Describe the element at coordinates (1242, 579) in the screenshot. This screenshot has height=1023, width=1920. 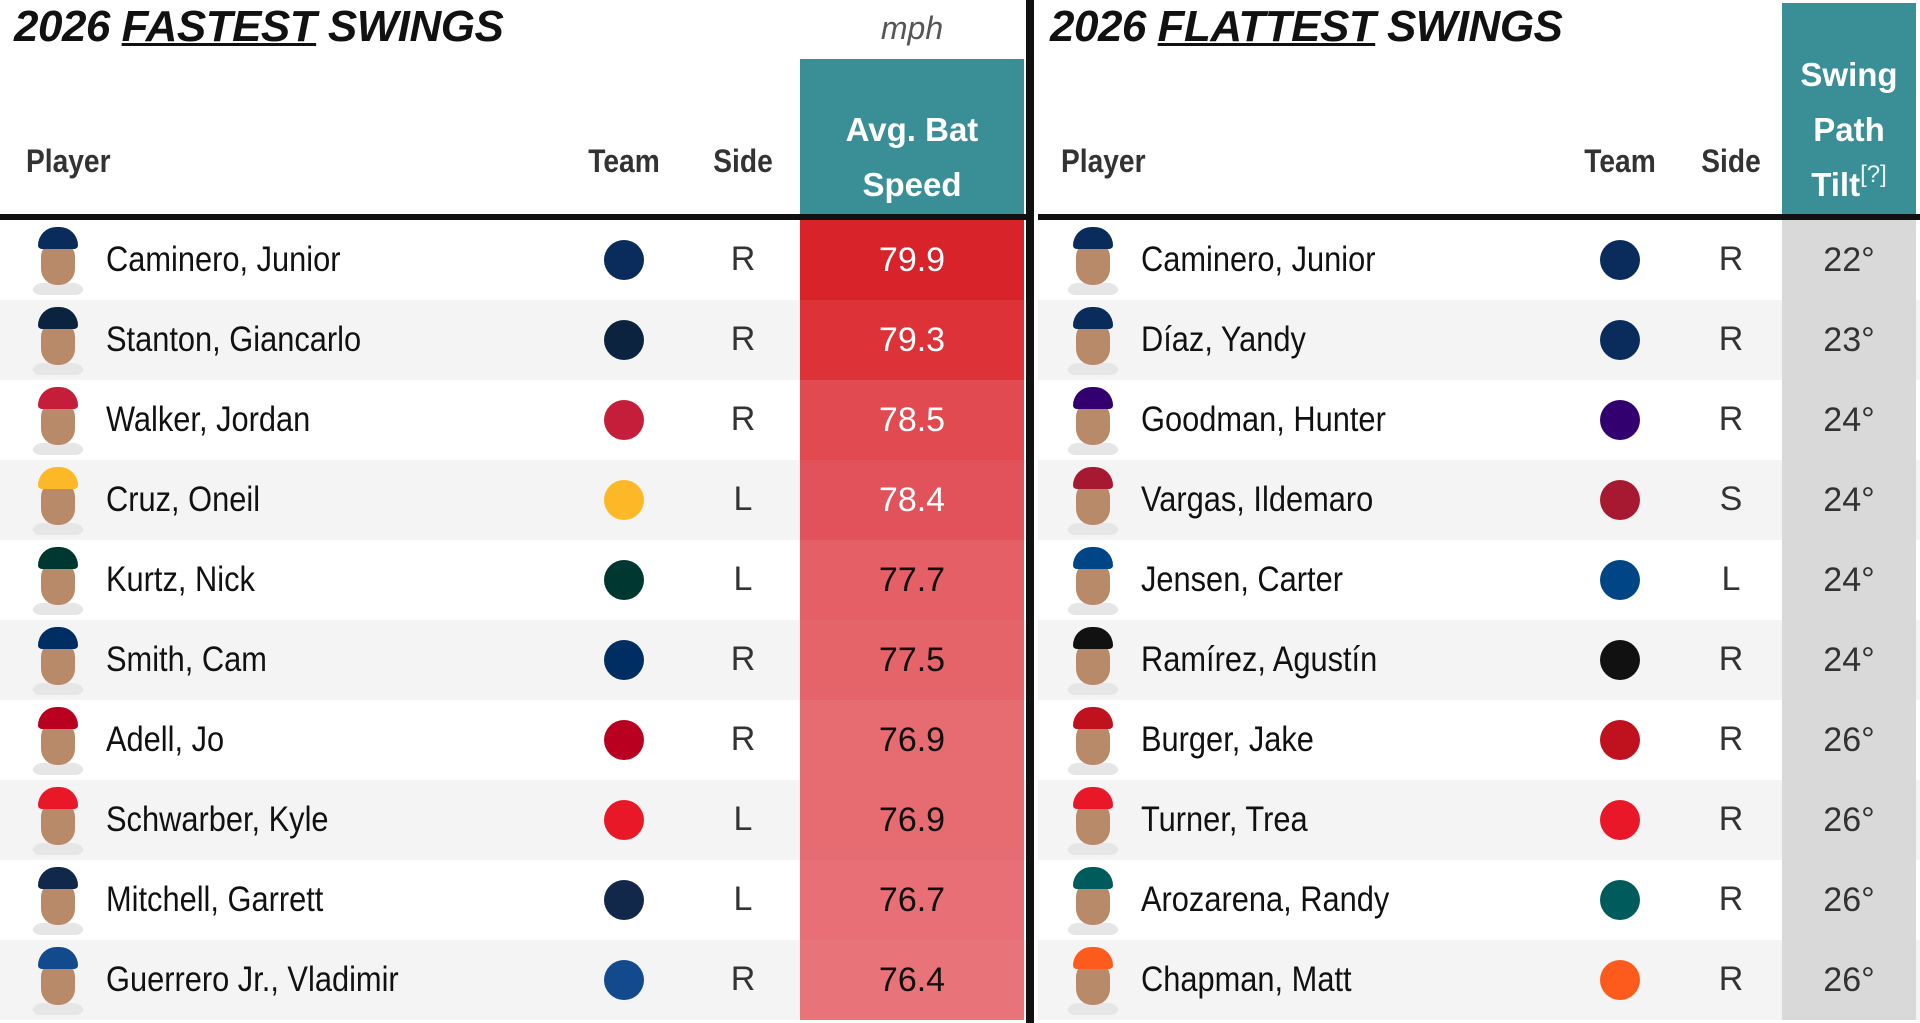
I see `player-name: Jensen, Carter` at that location.